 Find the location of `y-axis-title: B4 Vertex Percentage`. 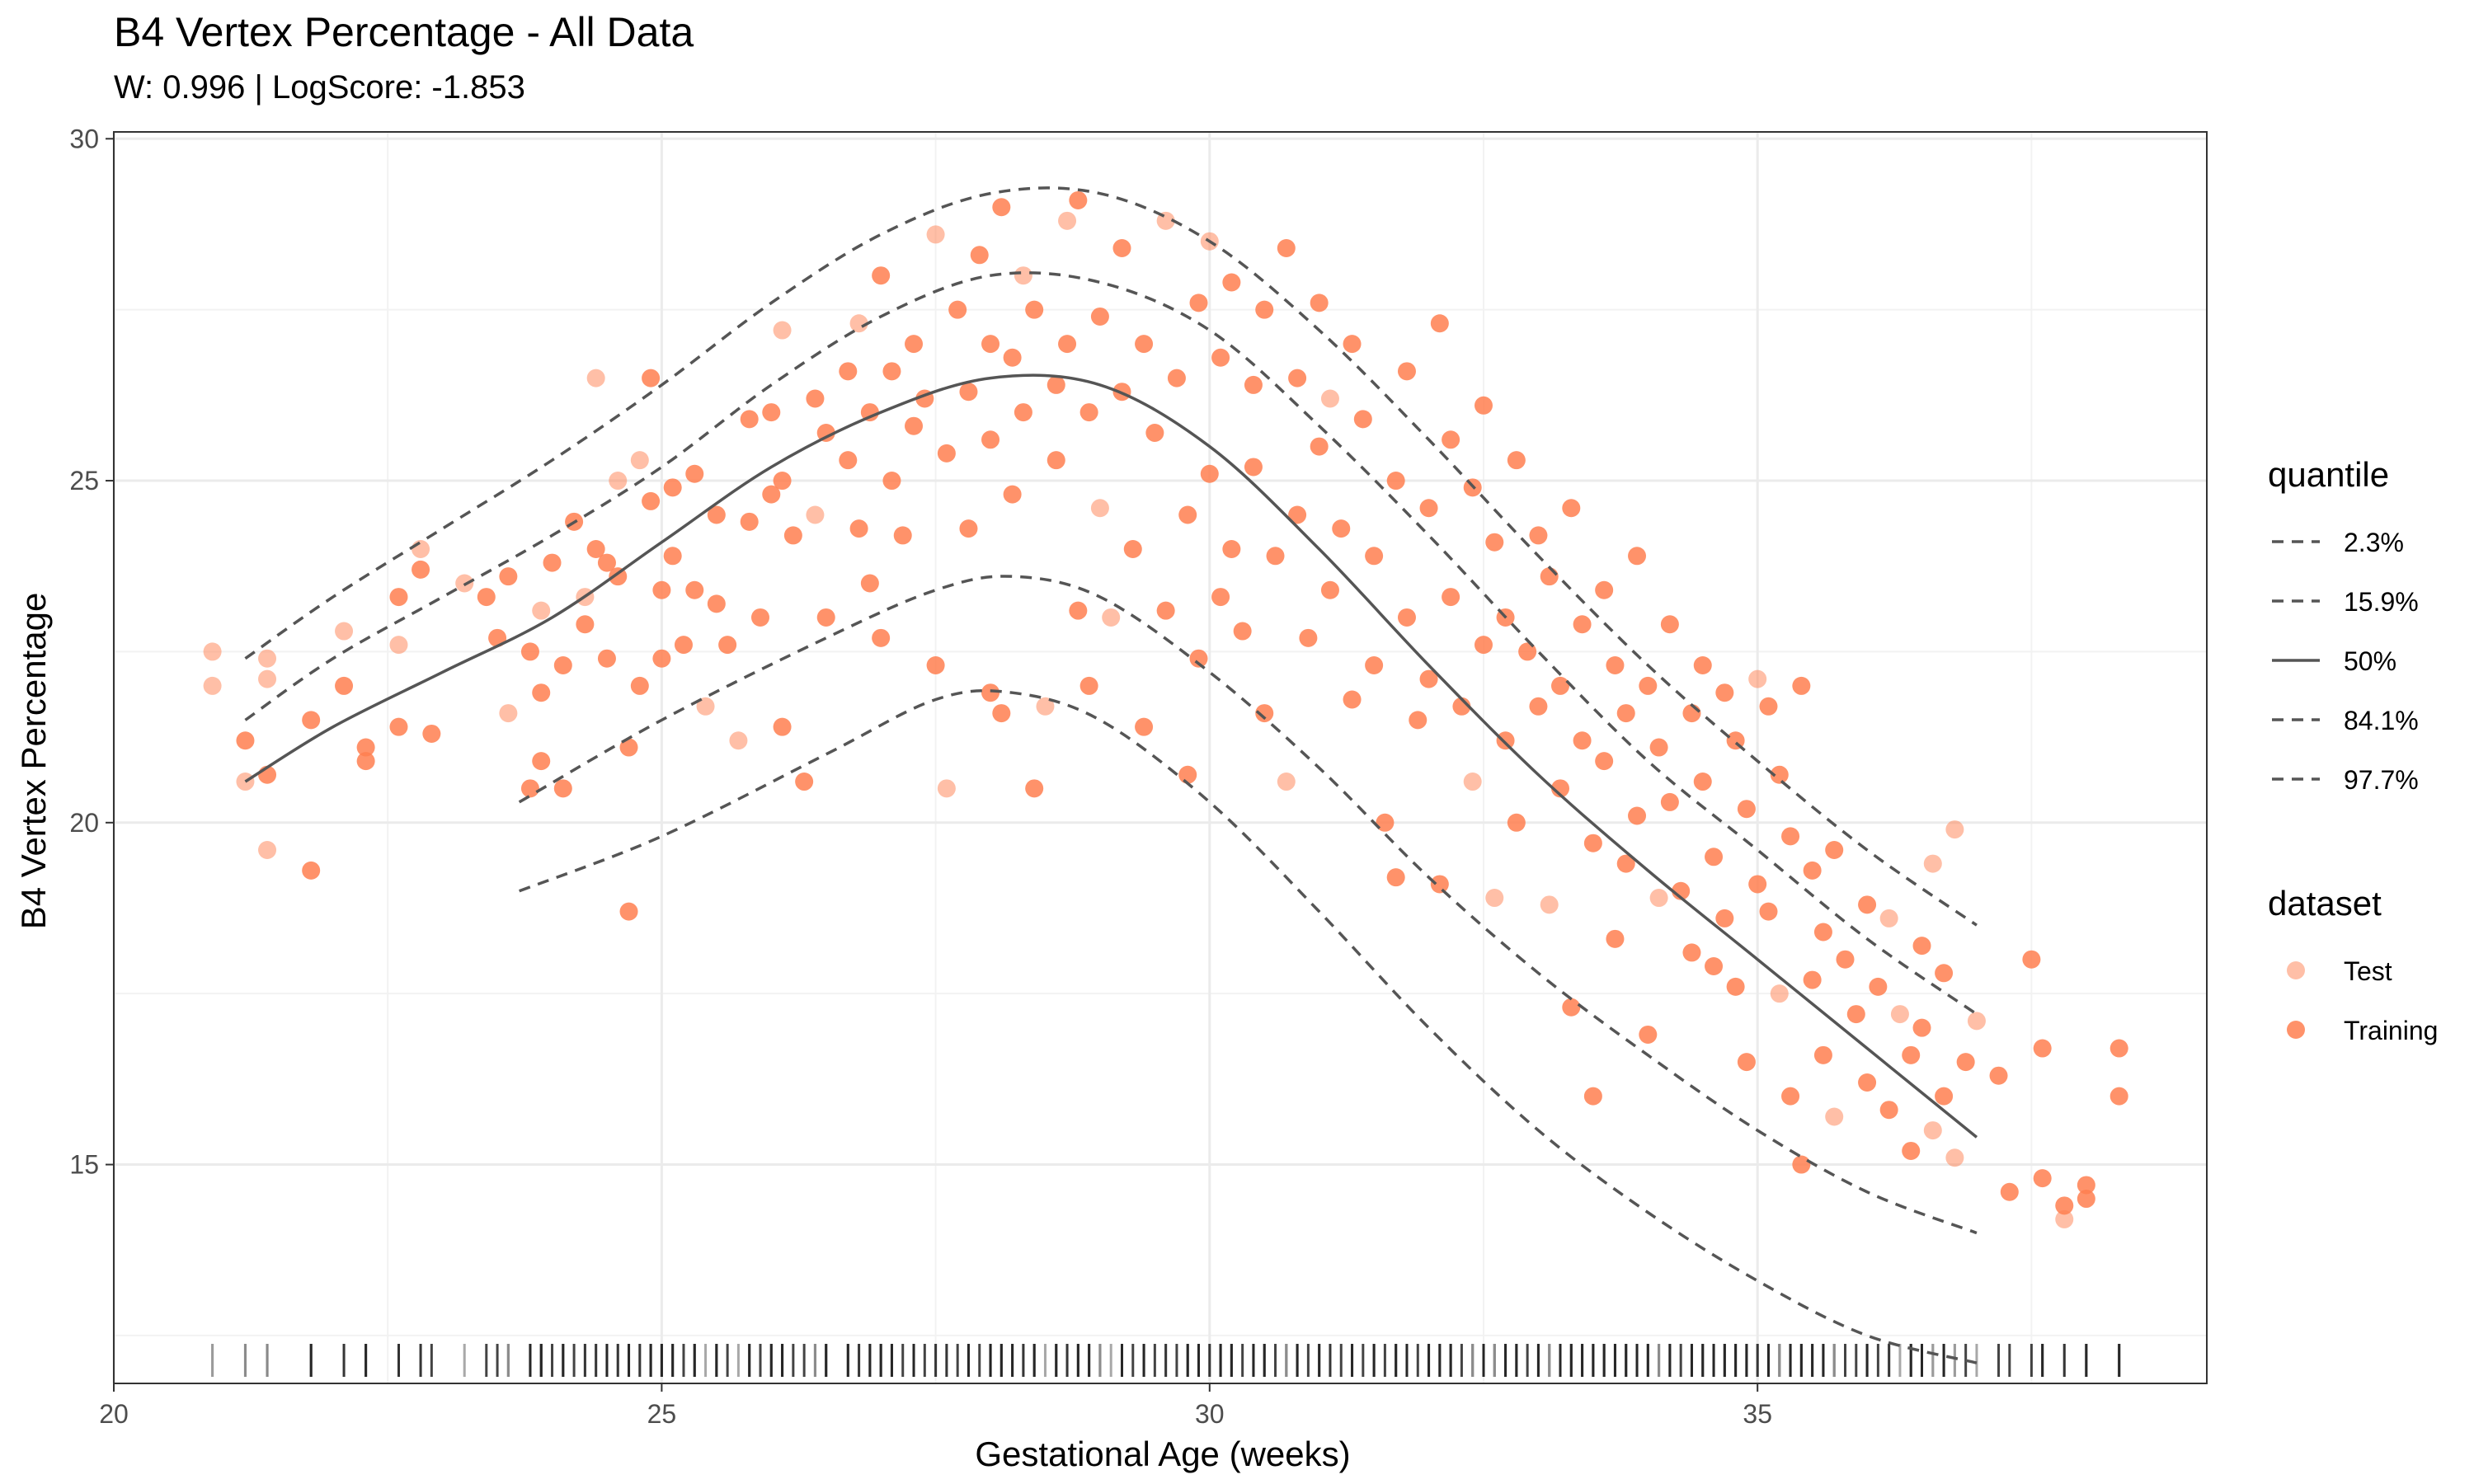

y-axis-title: B4 Vertex Percentage is located at coordinates (33, 761).